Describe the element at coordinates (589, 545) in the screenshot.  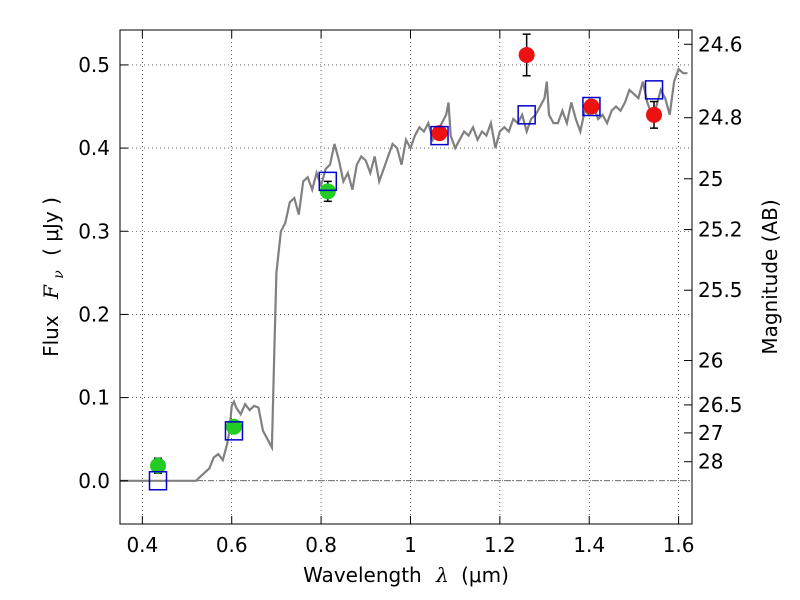
I see `x-tick-label-5: 1.4` at that location.